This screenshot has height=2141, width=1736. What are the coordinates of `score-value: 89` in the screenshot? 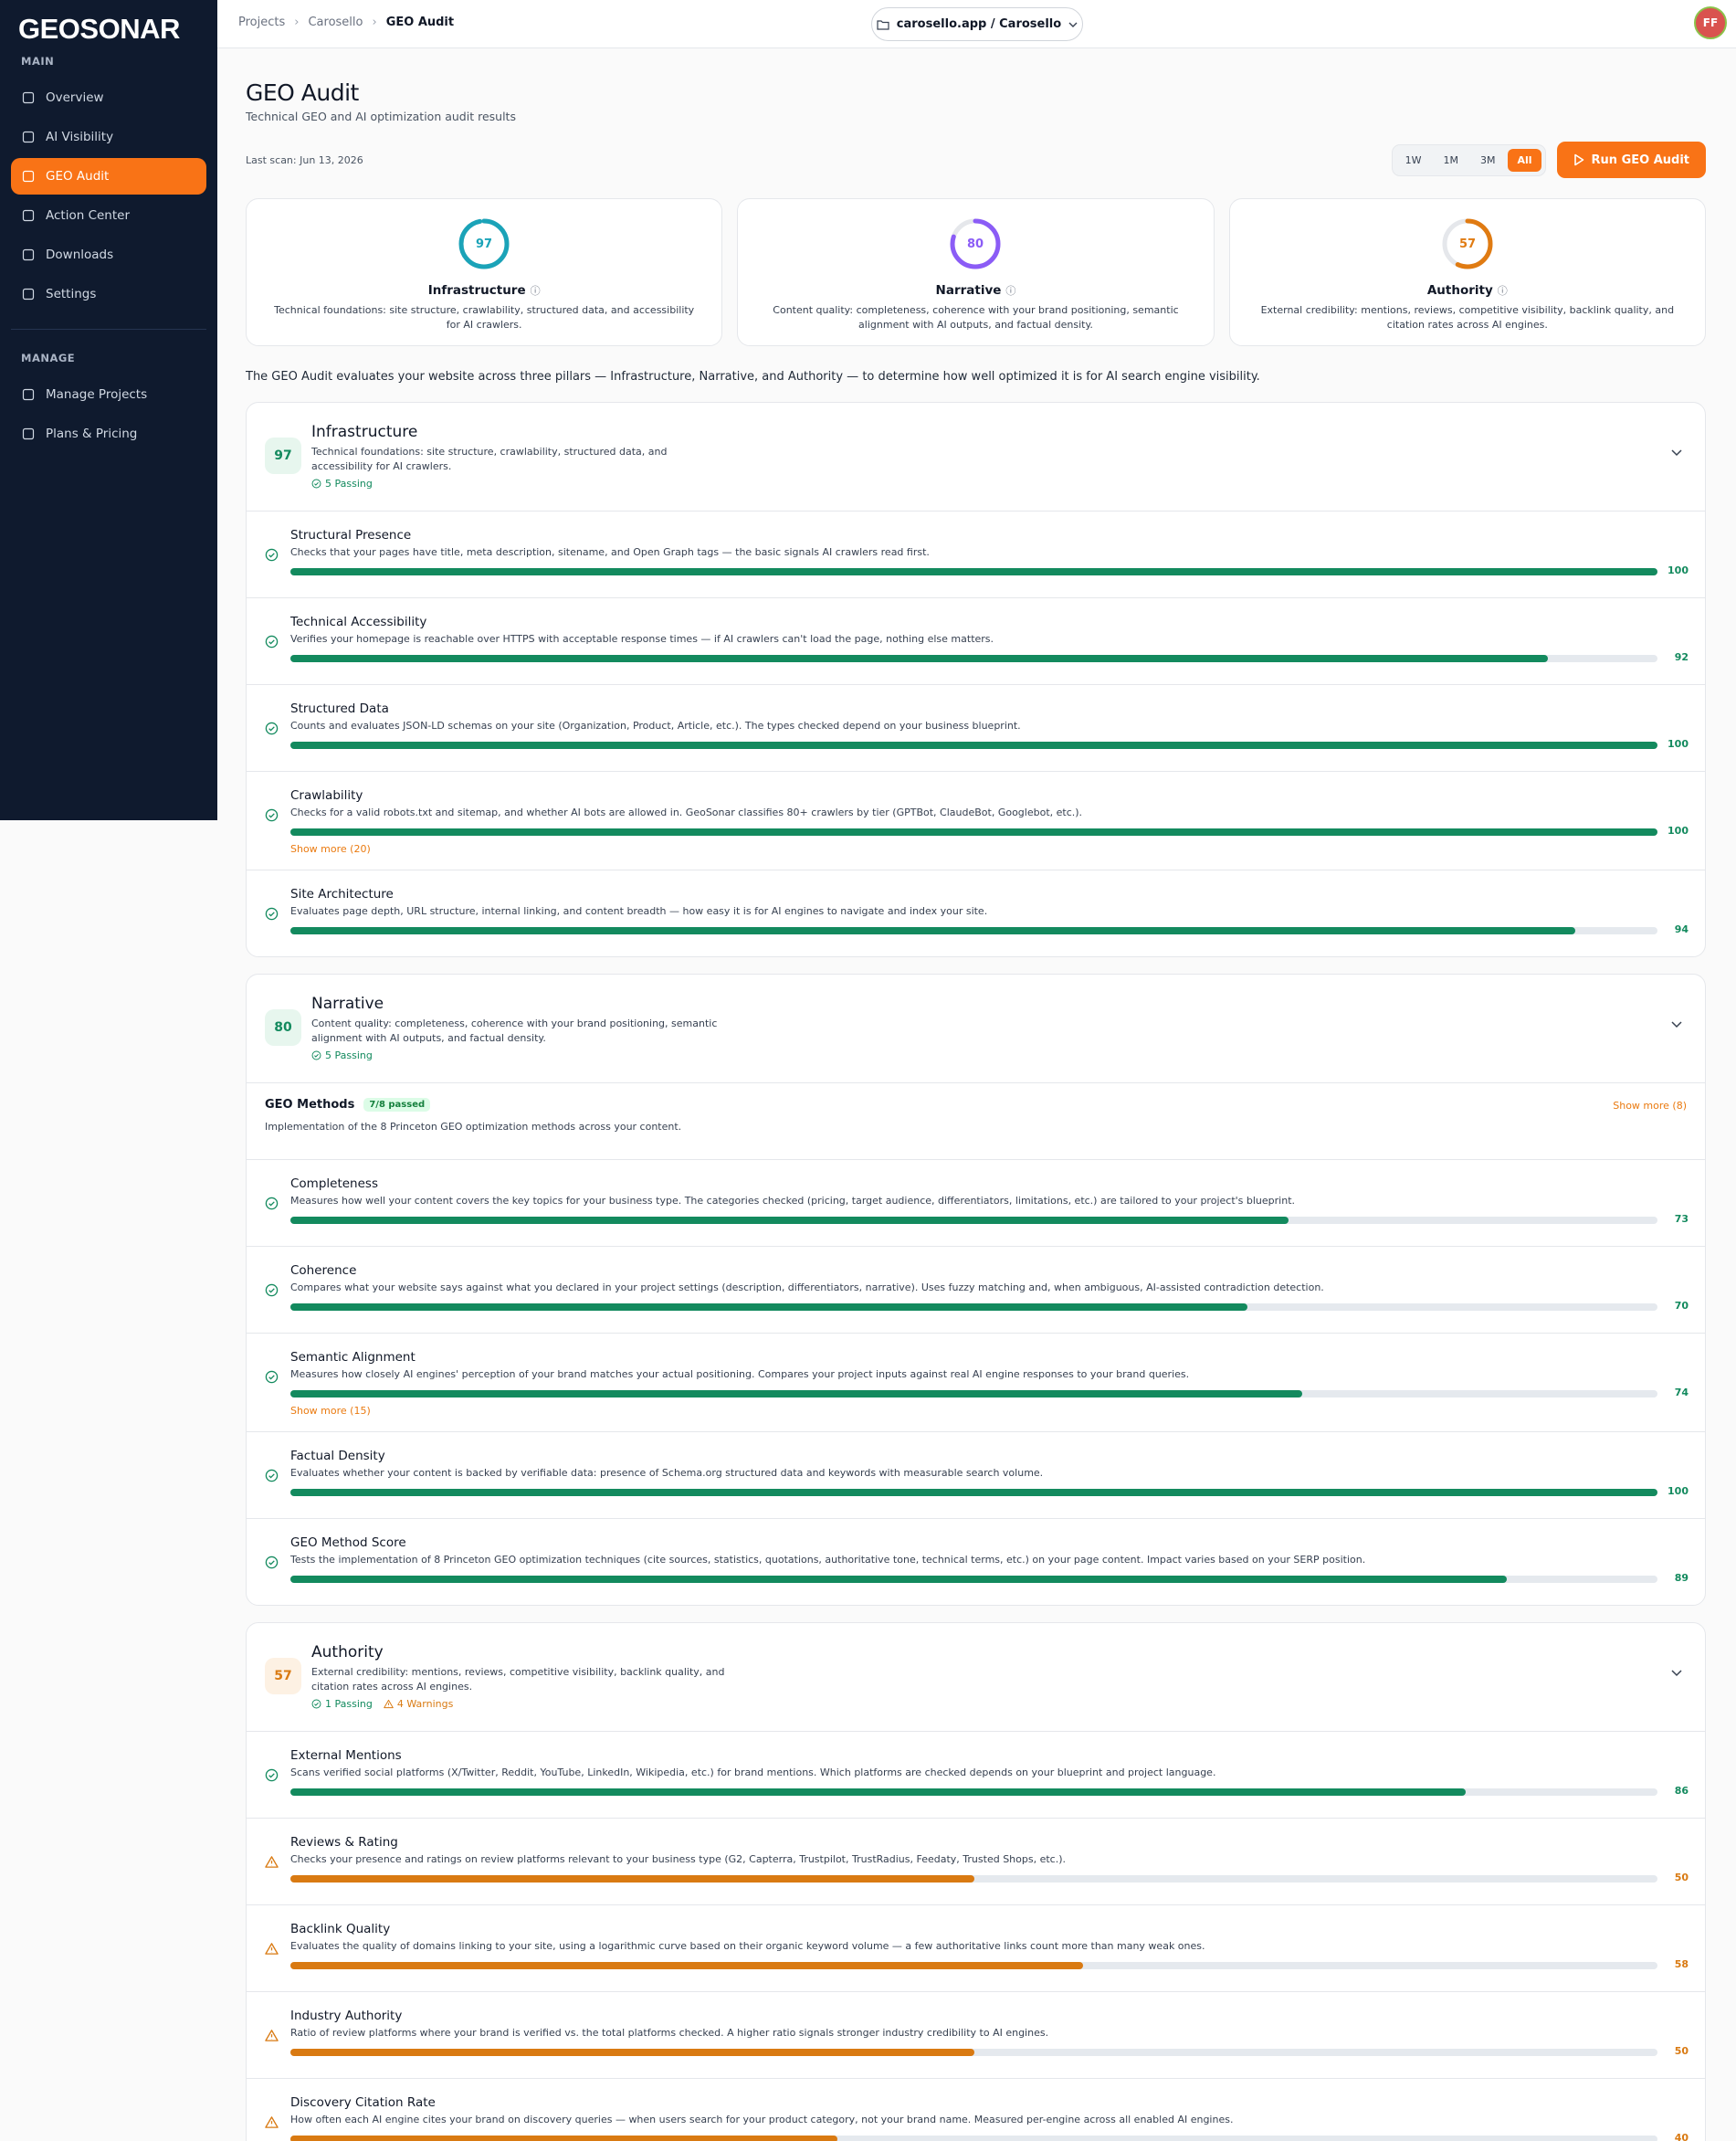 It's located at (1681, 1578).